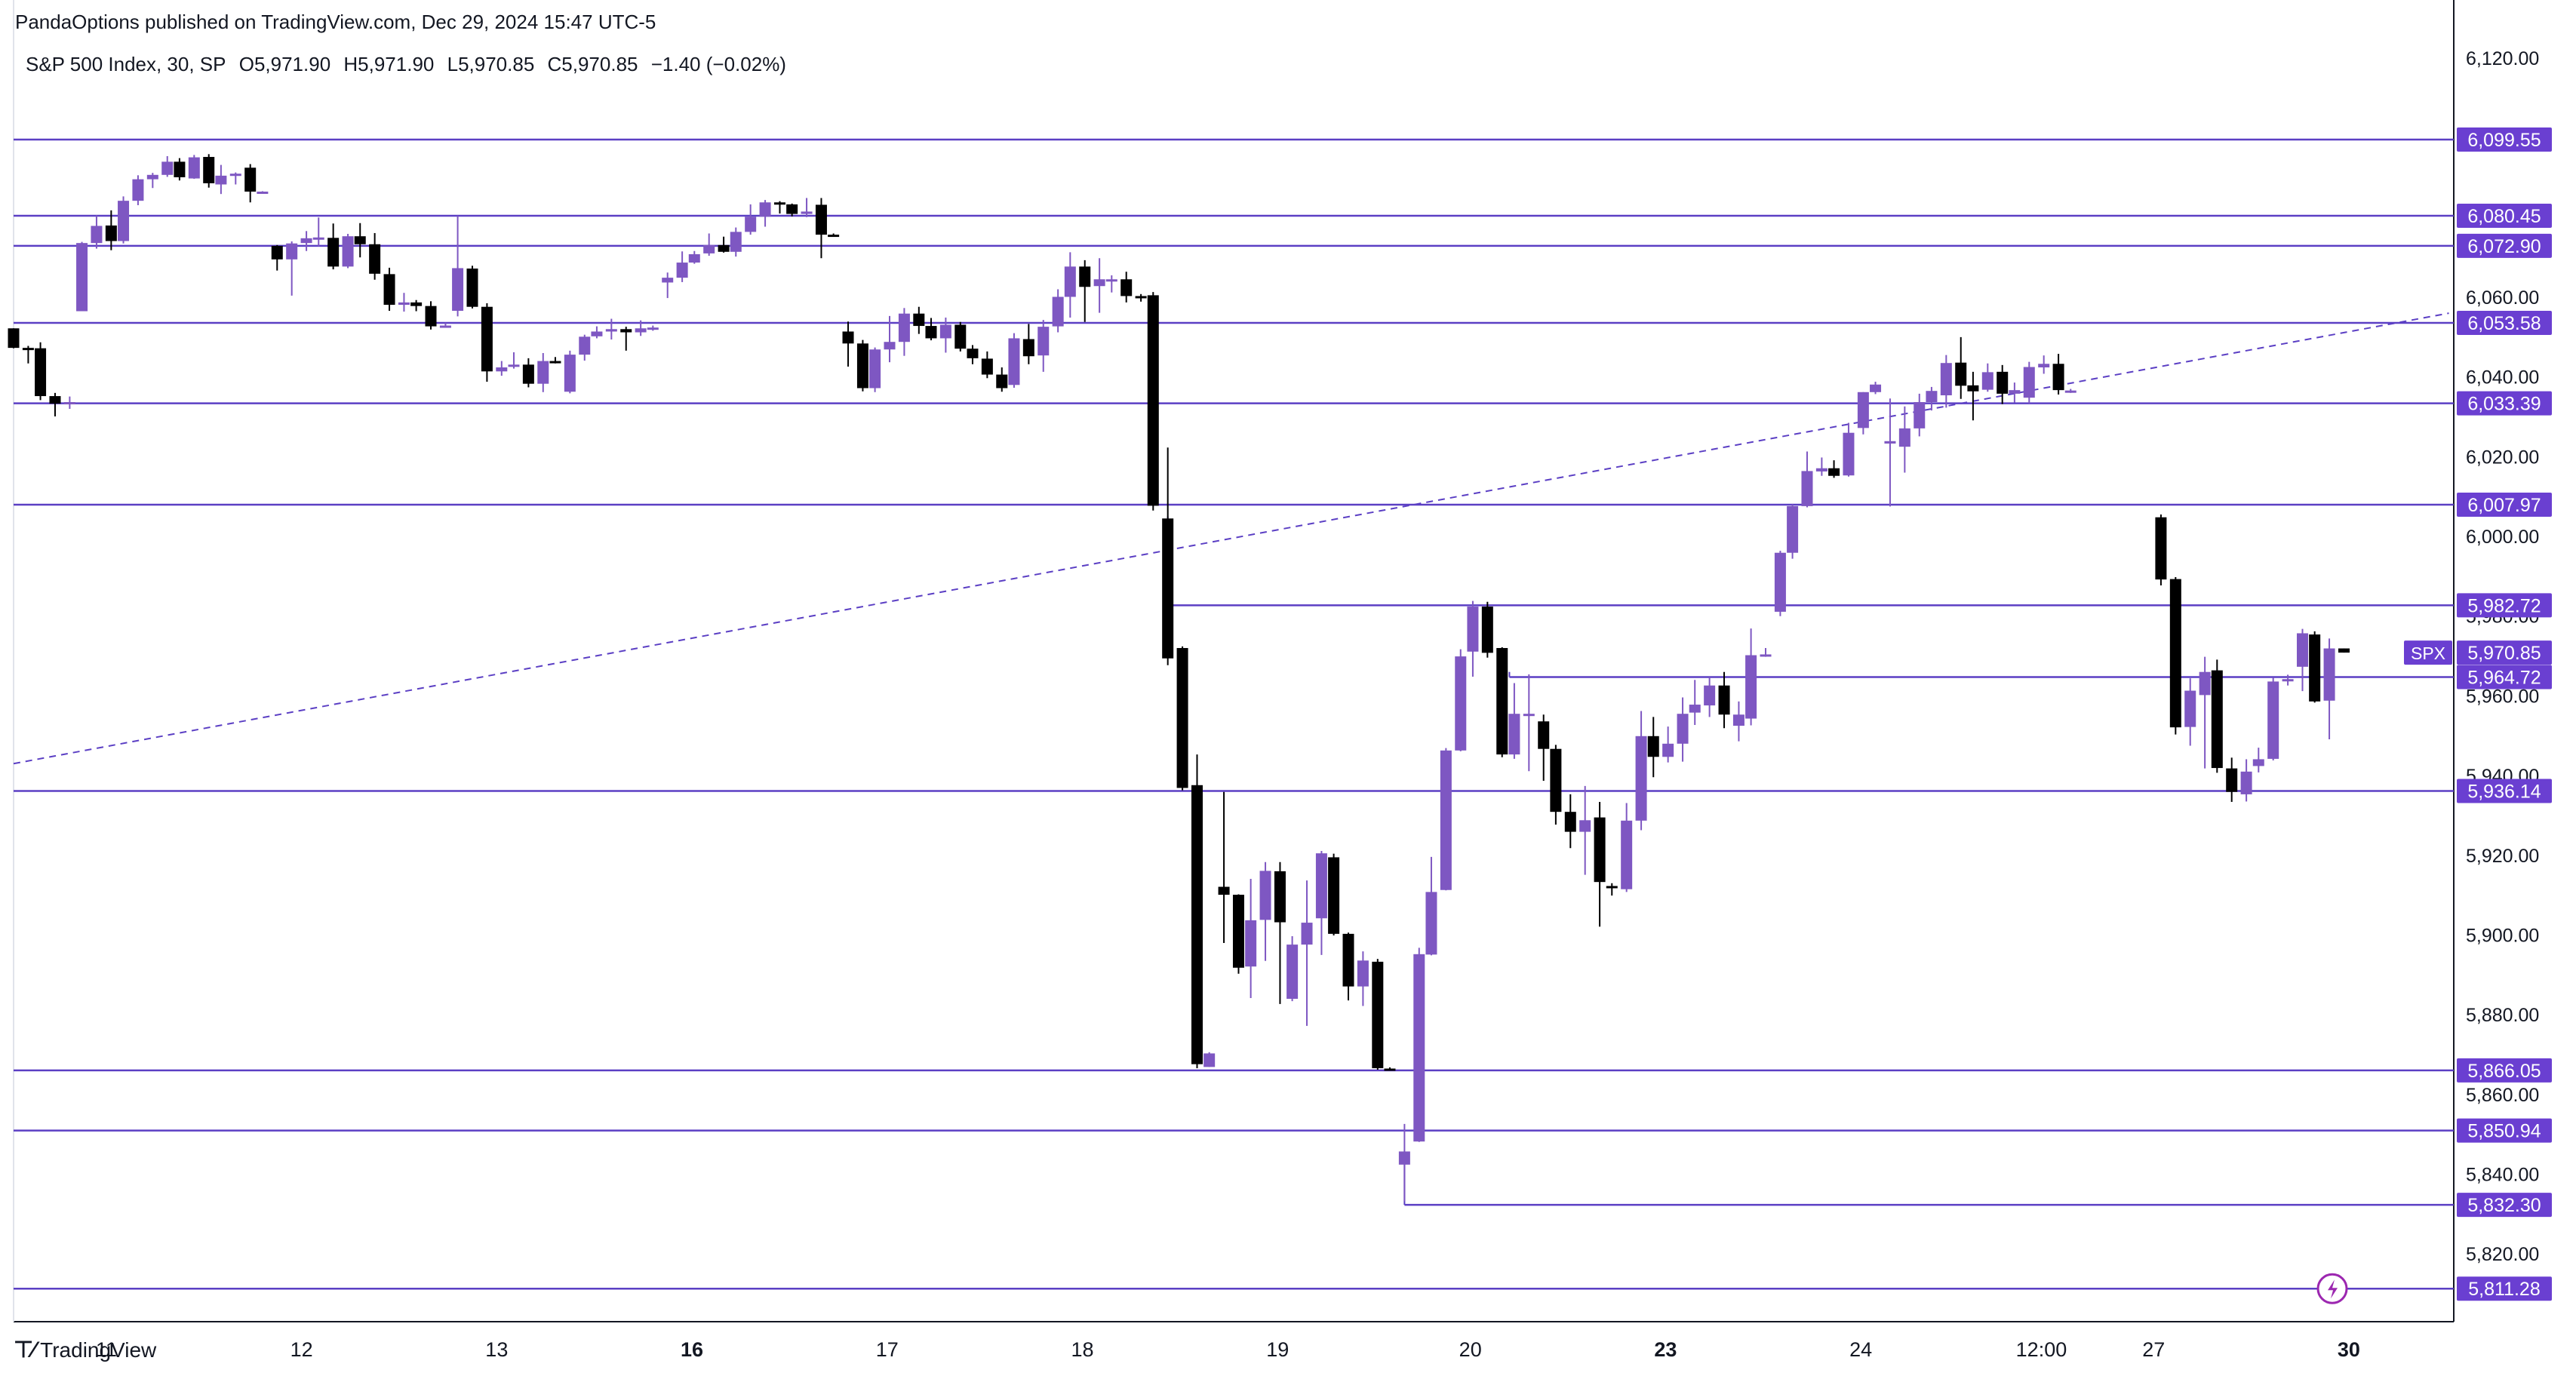  Describe the element at coordinates (2502, 58) in the screenshot. I see `y-tick-label: 6,120.00` at that location.